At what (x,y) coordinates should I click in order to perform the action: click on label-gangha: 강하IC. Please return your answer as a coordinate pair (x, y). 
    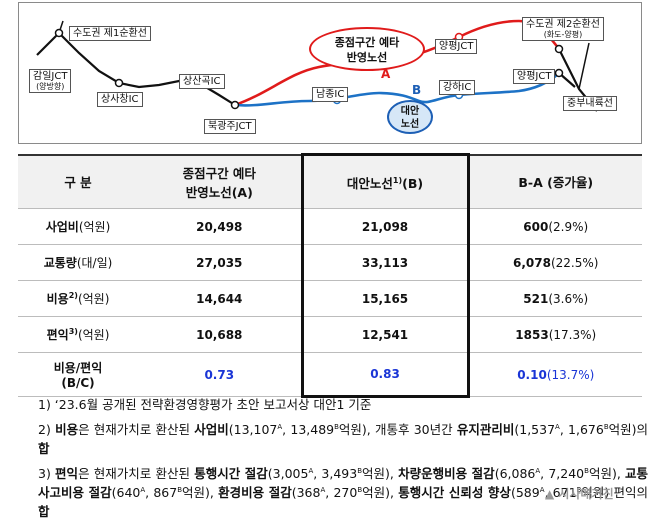
    Looking at the image, I should click on (457, 87).